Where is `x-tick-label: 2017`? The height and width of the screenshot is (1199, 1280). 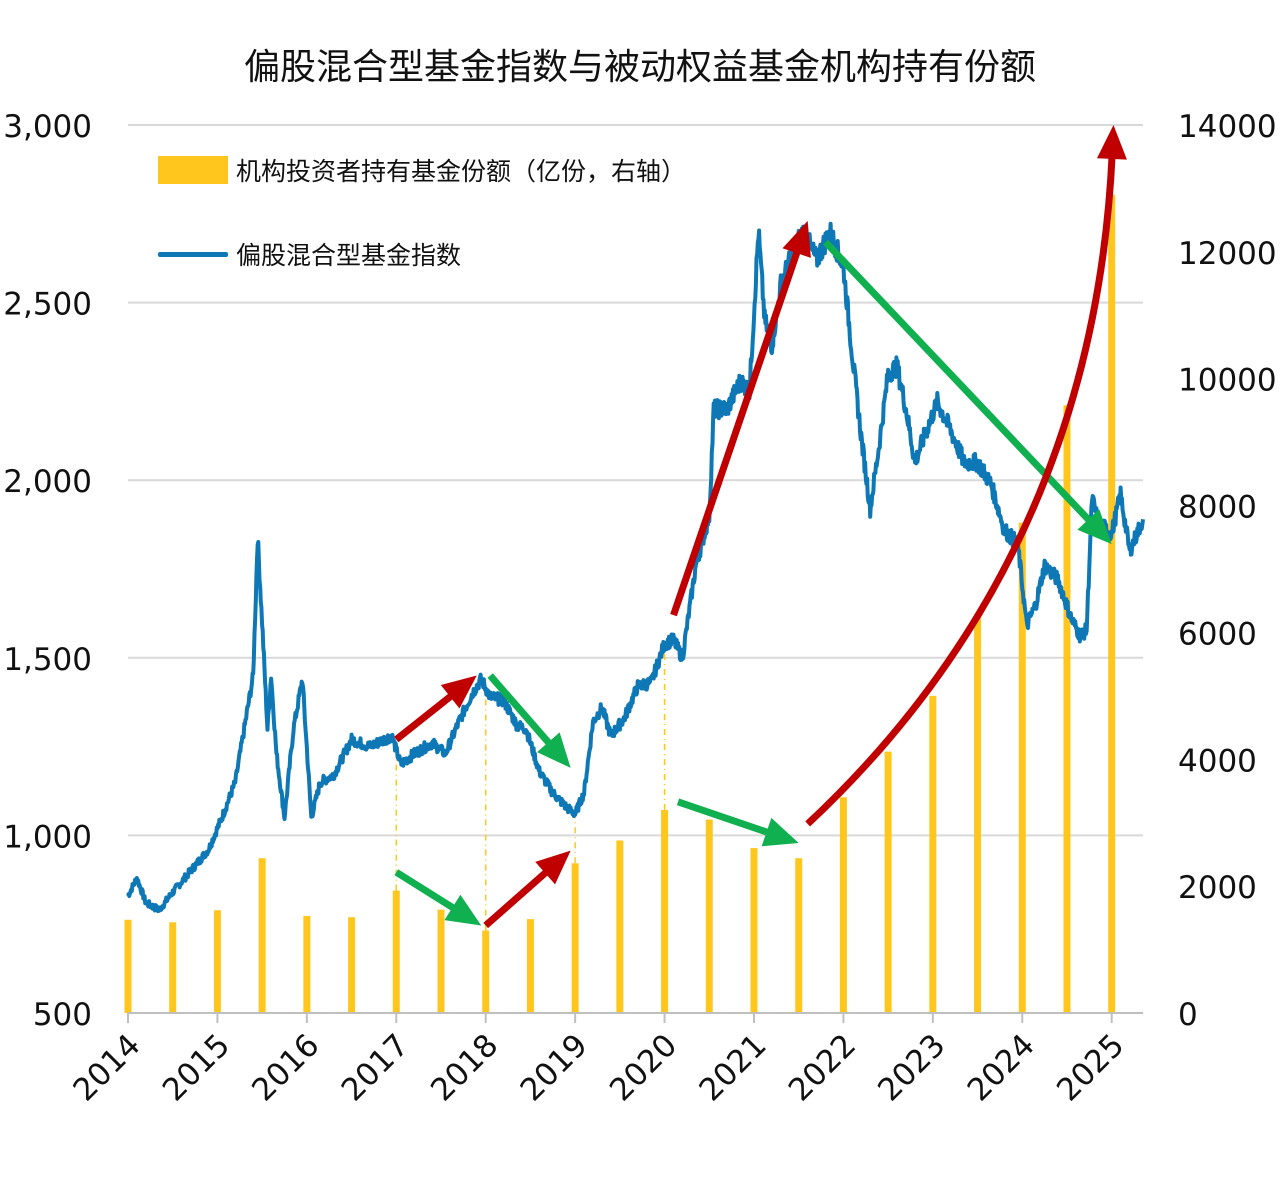
x-tick-label: 2017 is located at coordinates (375, 1067).